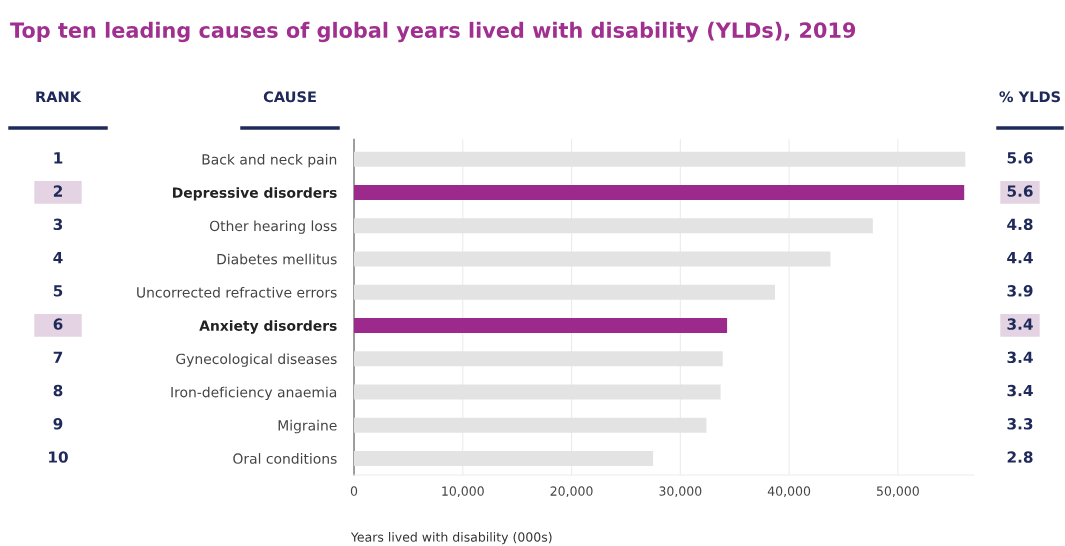  What do you see at coordinates (571, 492) in the screenshot?
I see `x-tick-label: 20,000` at bounding box center [571, 492].